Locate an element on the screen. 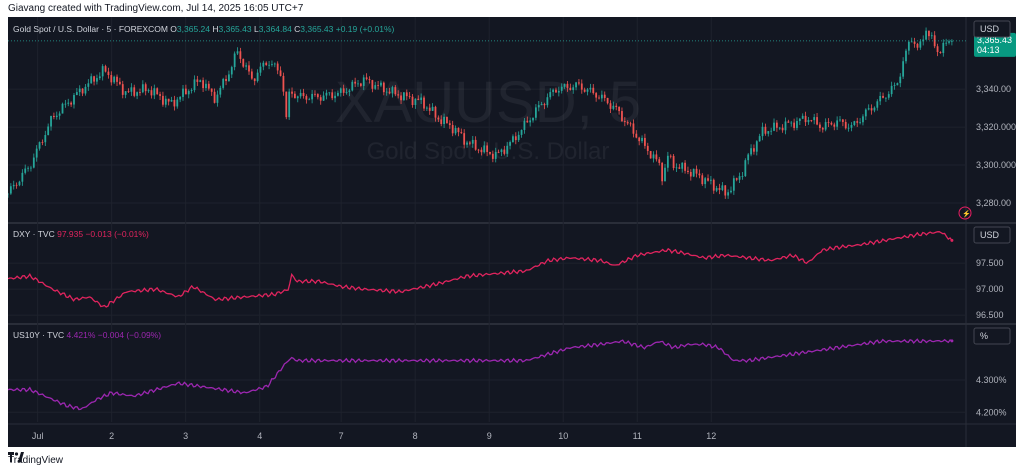 Image resolution: width=1024 pixels, height=472 pixels. x-axis-tick-label: 8 is located at coordinates (415, 436).